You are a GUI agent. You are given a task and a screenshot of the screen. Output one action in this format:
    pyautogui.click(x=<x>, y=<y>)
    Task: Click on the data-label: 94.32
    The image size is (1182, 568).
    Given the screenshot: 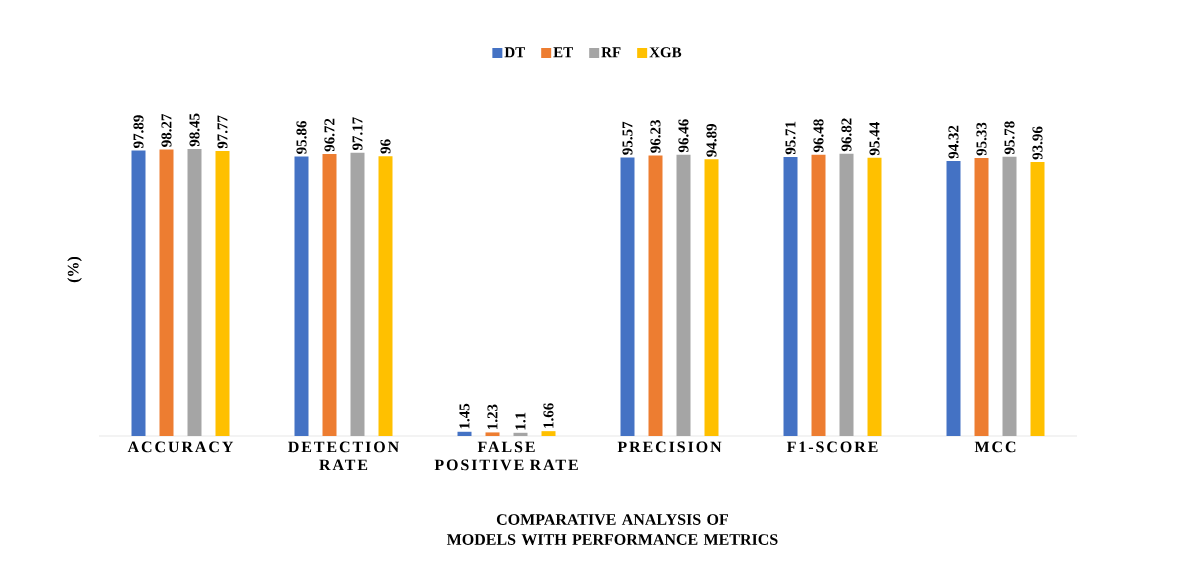 What is the action you would take?
    pyautogui.click(x=953, y=142)
    